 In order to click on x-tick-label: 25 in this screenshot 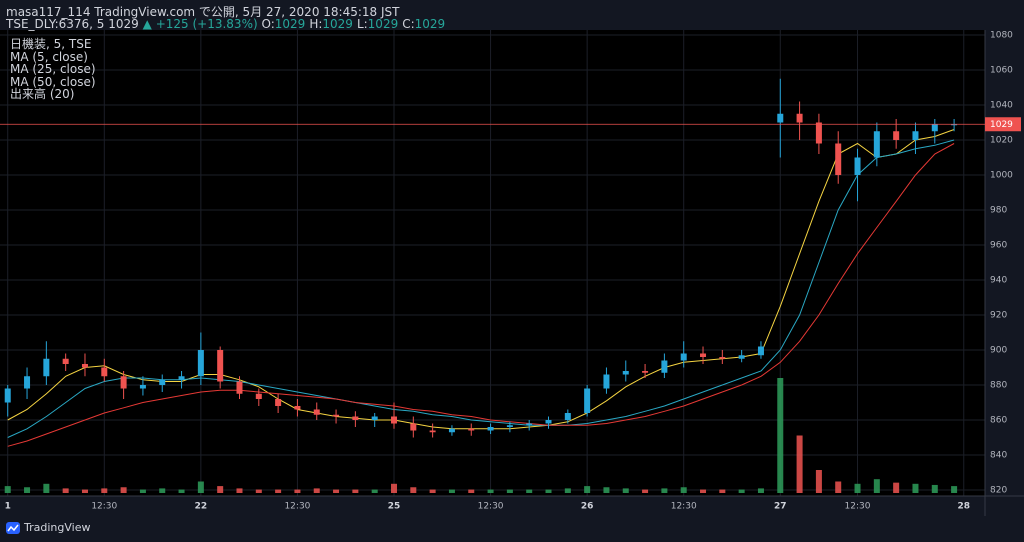, I will do `click(394, 507)`.